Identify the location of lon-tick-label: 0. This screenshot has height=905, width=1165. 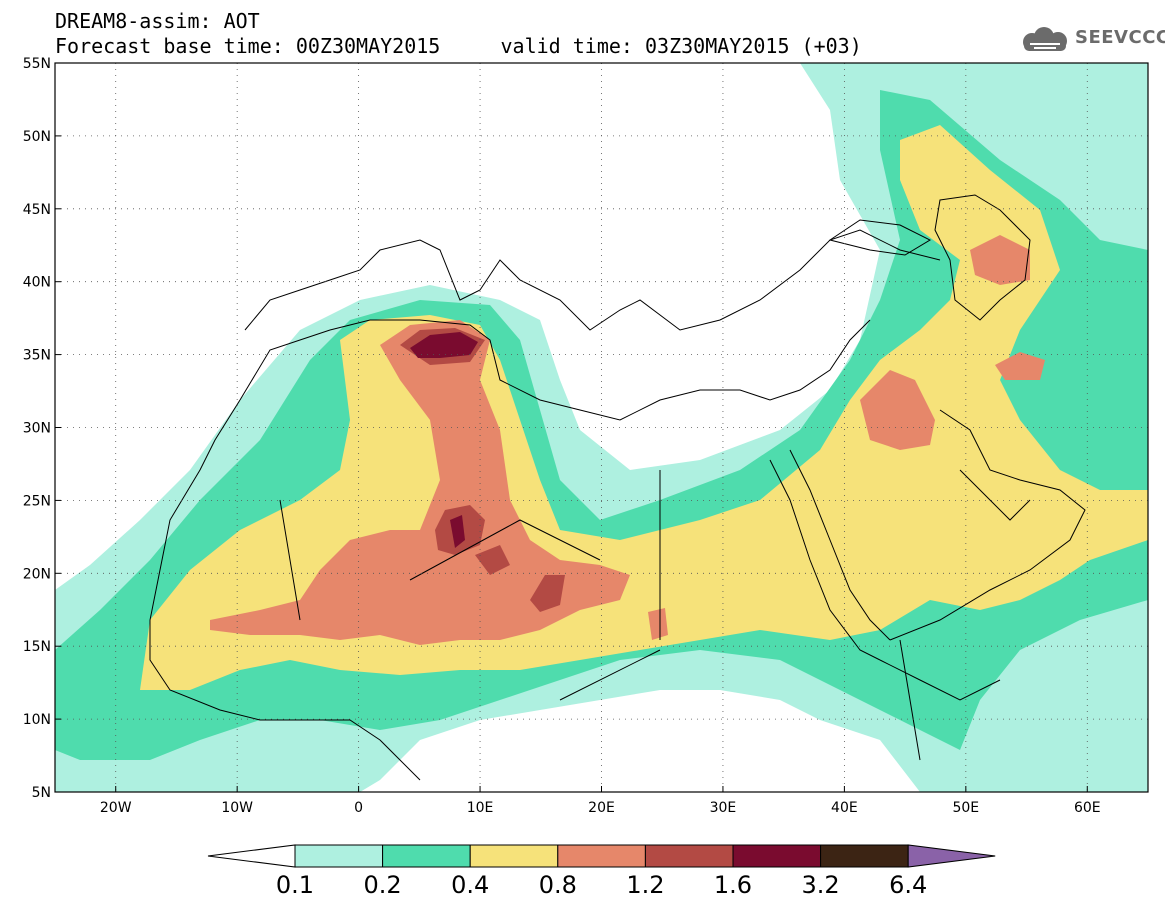
(358, 808).